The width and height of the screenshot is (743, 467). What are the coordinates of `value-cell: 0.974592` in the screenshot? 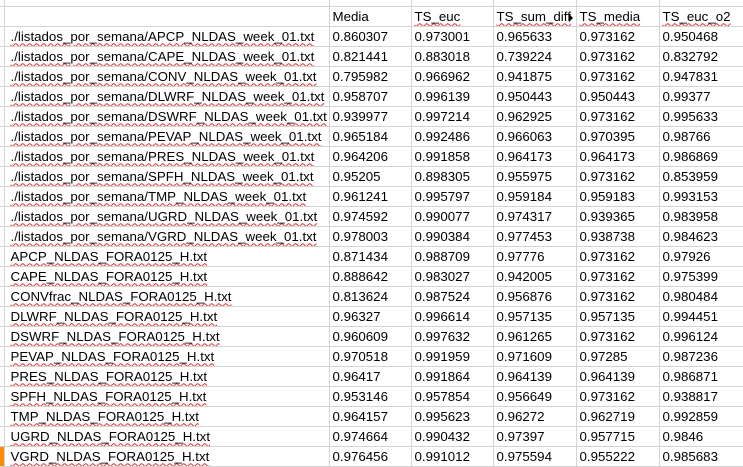 It's located at (370, 216).